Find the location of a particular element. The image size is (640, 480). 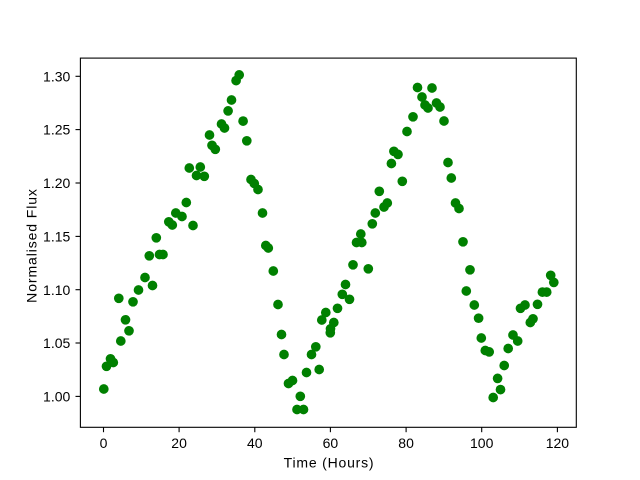

svg-text: 40 is located at coordinates (255, 443).